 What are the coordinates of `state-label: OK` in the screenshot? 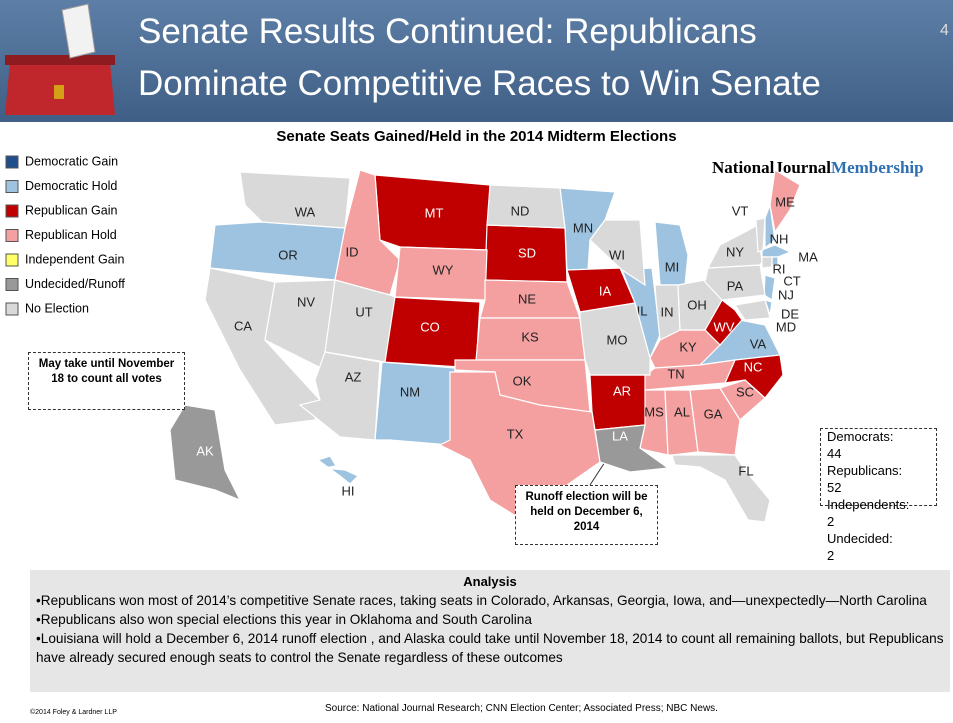 It's located at (522, 380).